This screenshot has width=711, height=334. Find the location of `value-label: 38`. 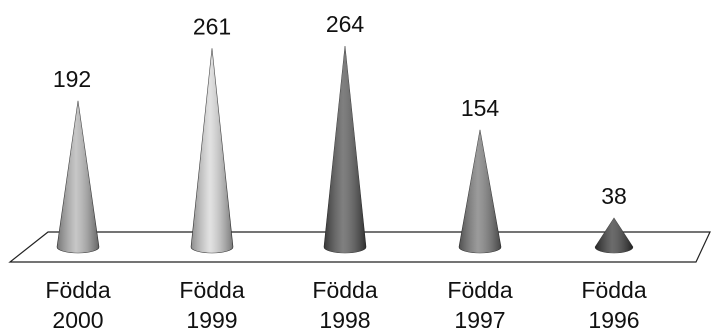

value-label: 38 is located at coordinates (614, 196).